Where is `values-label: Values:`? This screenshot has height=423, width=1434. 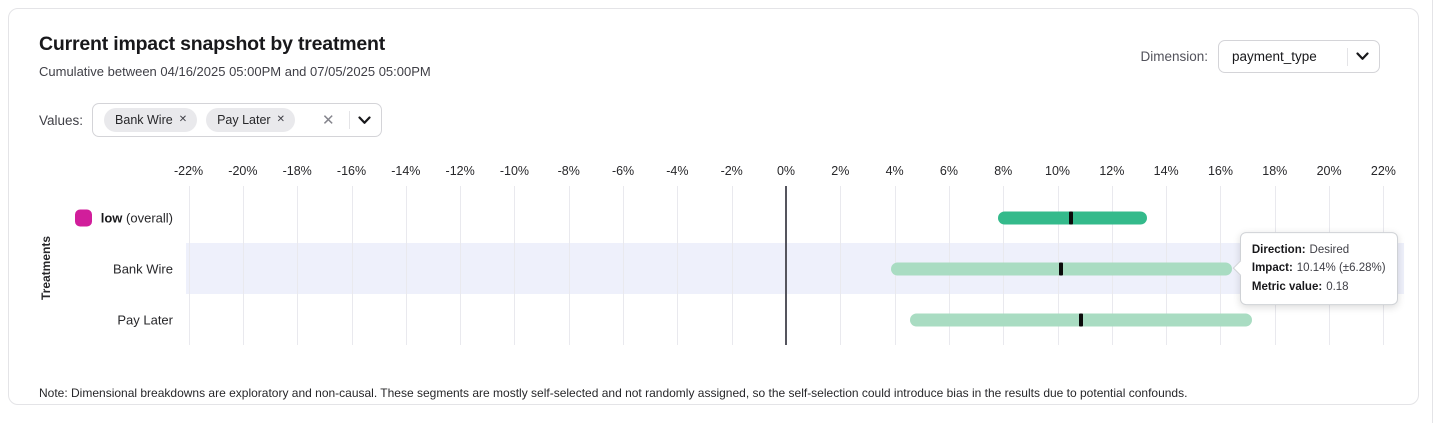
values-label: Values: is located at coordinates (61, 120).